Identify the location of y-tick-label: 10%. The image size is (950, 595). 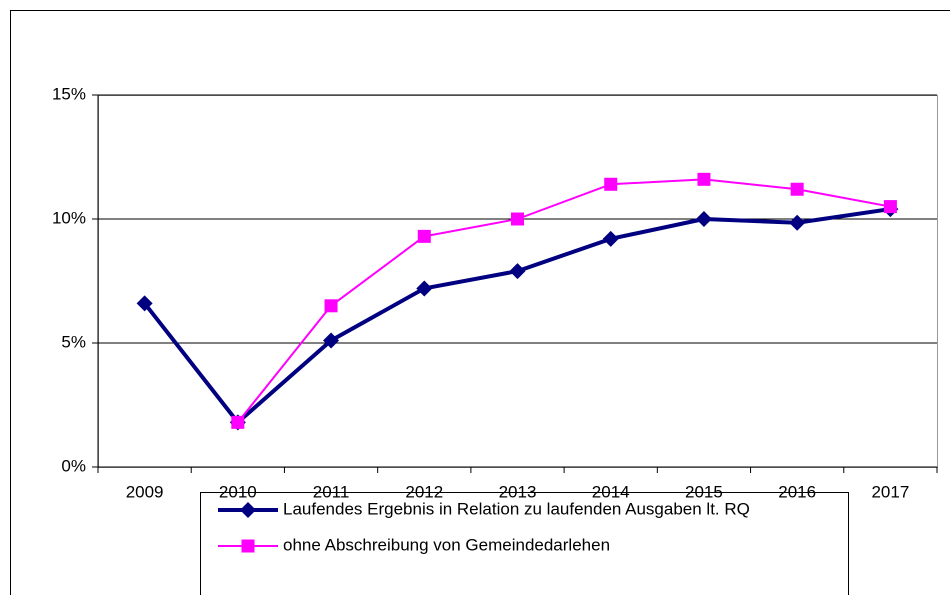
(69, 217).